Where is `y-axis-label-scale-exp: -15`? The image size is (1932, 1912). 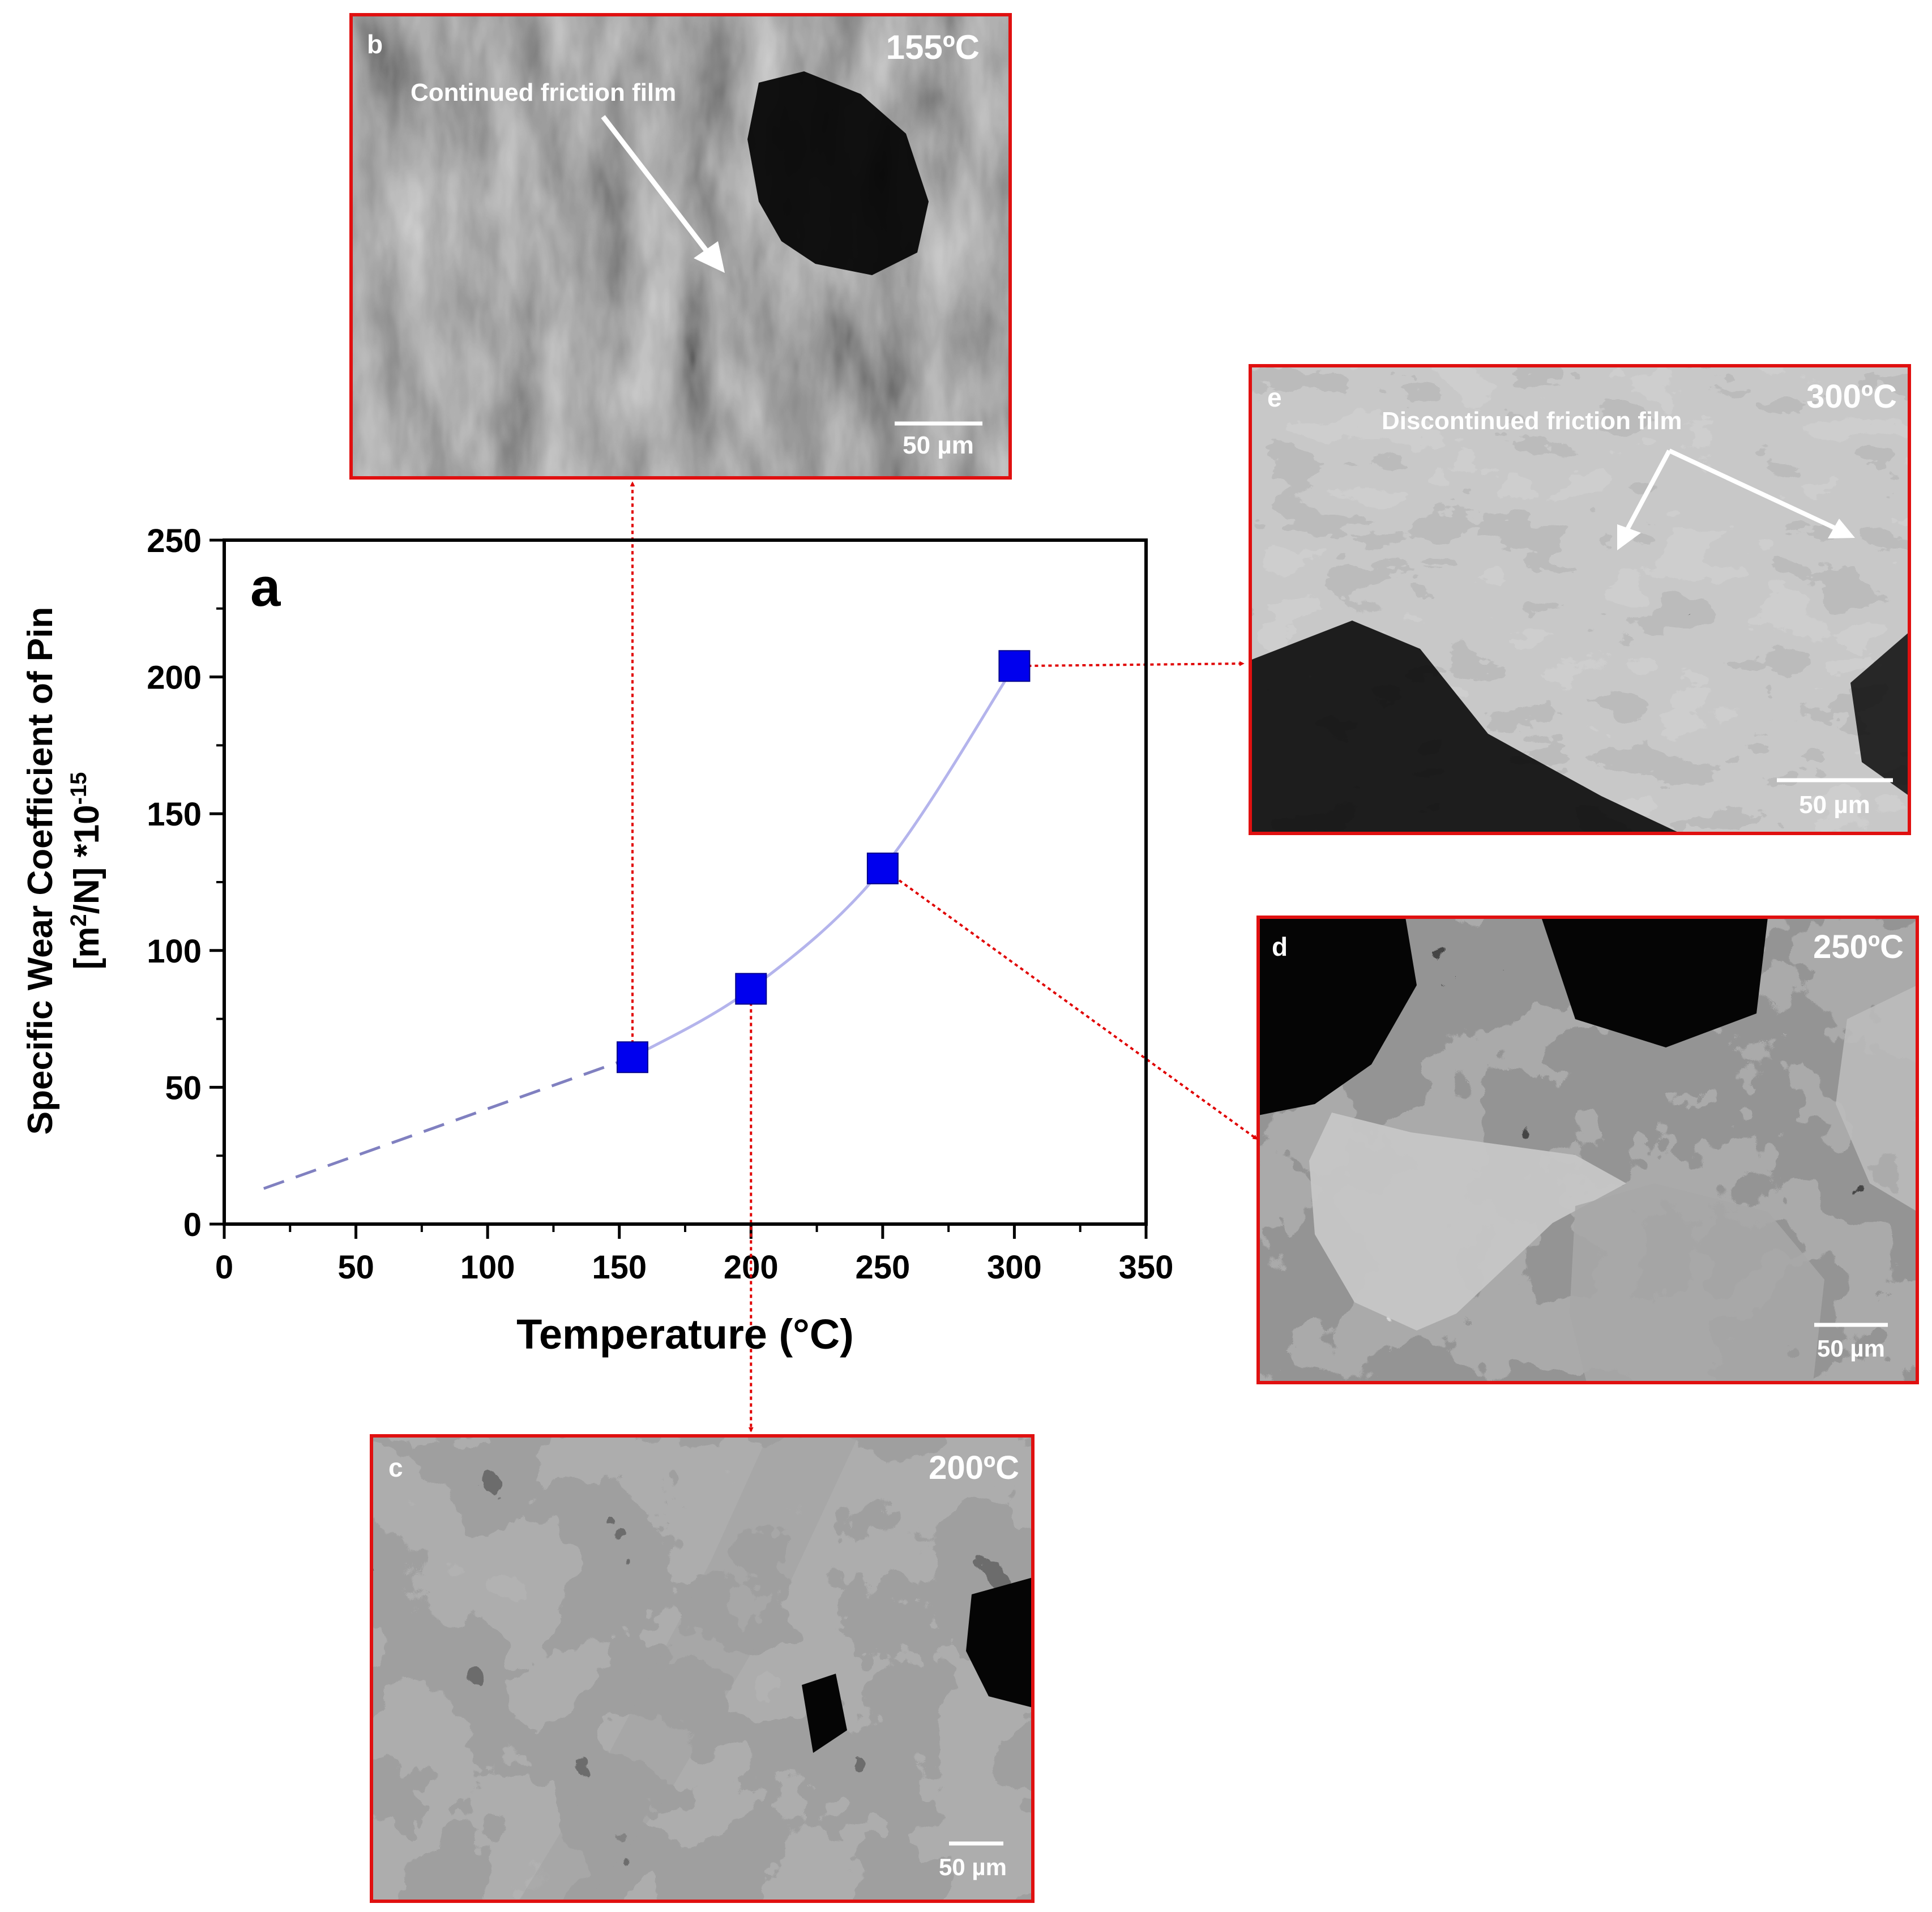 y-axis-label-scale-exp: -15 is located at coordinates (79, 788).